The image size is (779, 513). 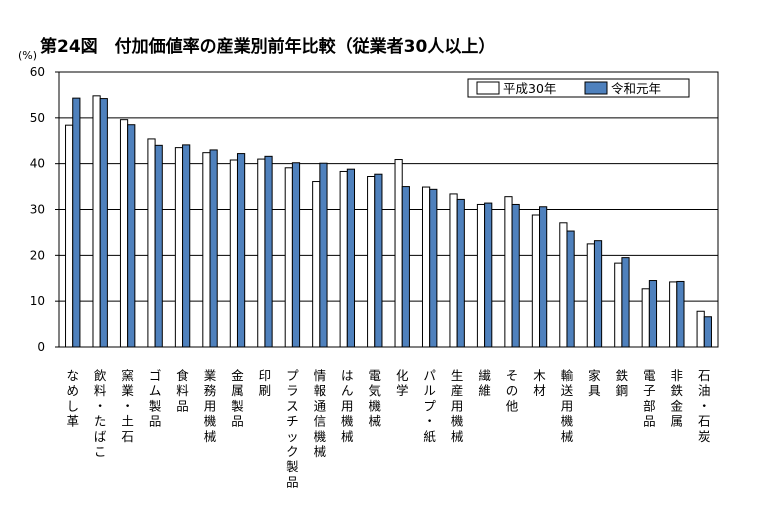 What do you see at coordinates (100, 451) in the screenshot?
I see `category-label-char: こ` at bounding box center [100, 451].